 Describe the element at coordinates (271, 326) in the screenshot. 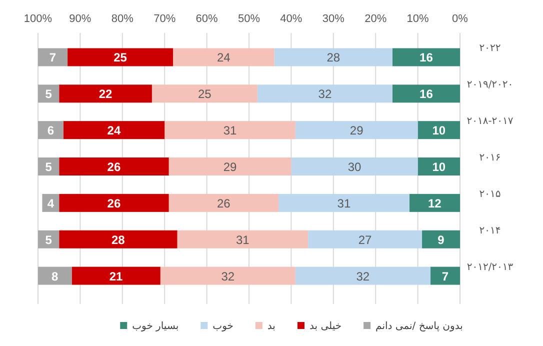

I see `legend-label: بد` at that location.